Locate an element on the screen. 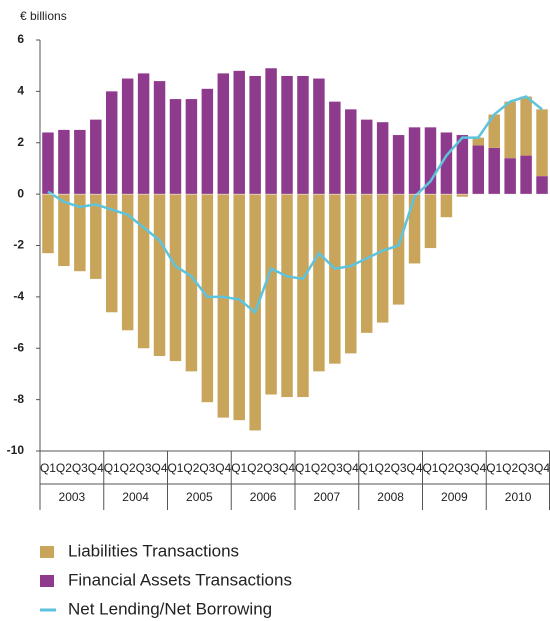 The image size is (550, 621). y-tick-label: -2 is located at coordinates (18, 245).